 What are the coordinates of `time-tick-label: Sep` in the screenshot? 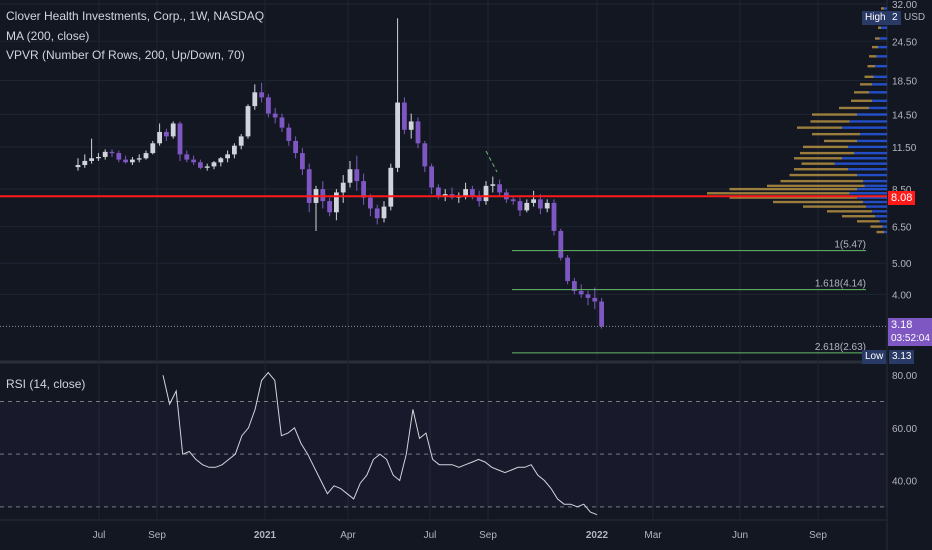 It's located at (818, 535).